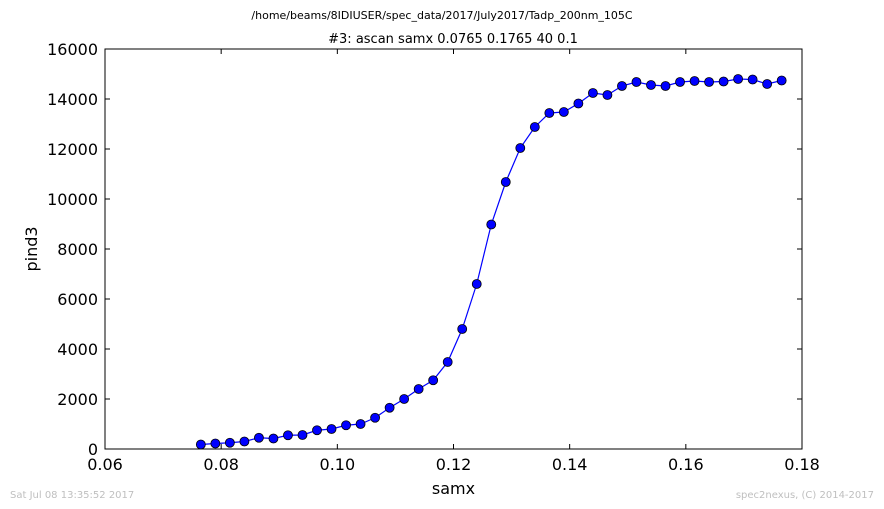 Image resolution: width=884 pixels, height=509 pixels. Describe the element at coordinates (72, 99) in the screenshot. I see `y-tick-label: 14000` at that location.